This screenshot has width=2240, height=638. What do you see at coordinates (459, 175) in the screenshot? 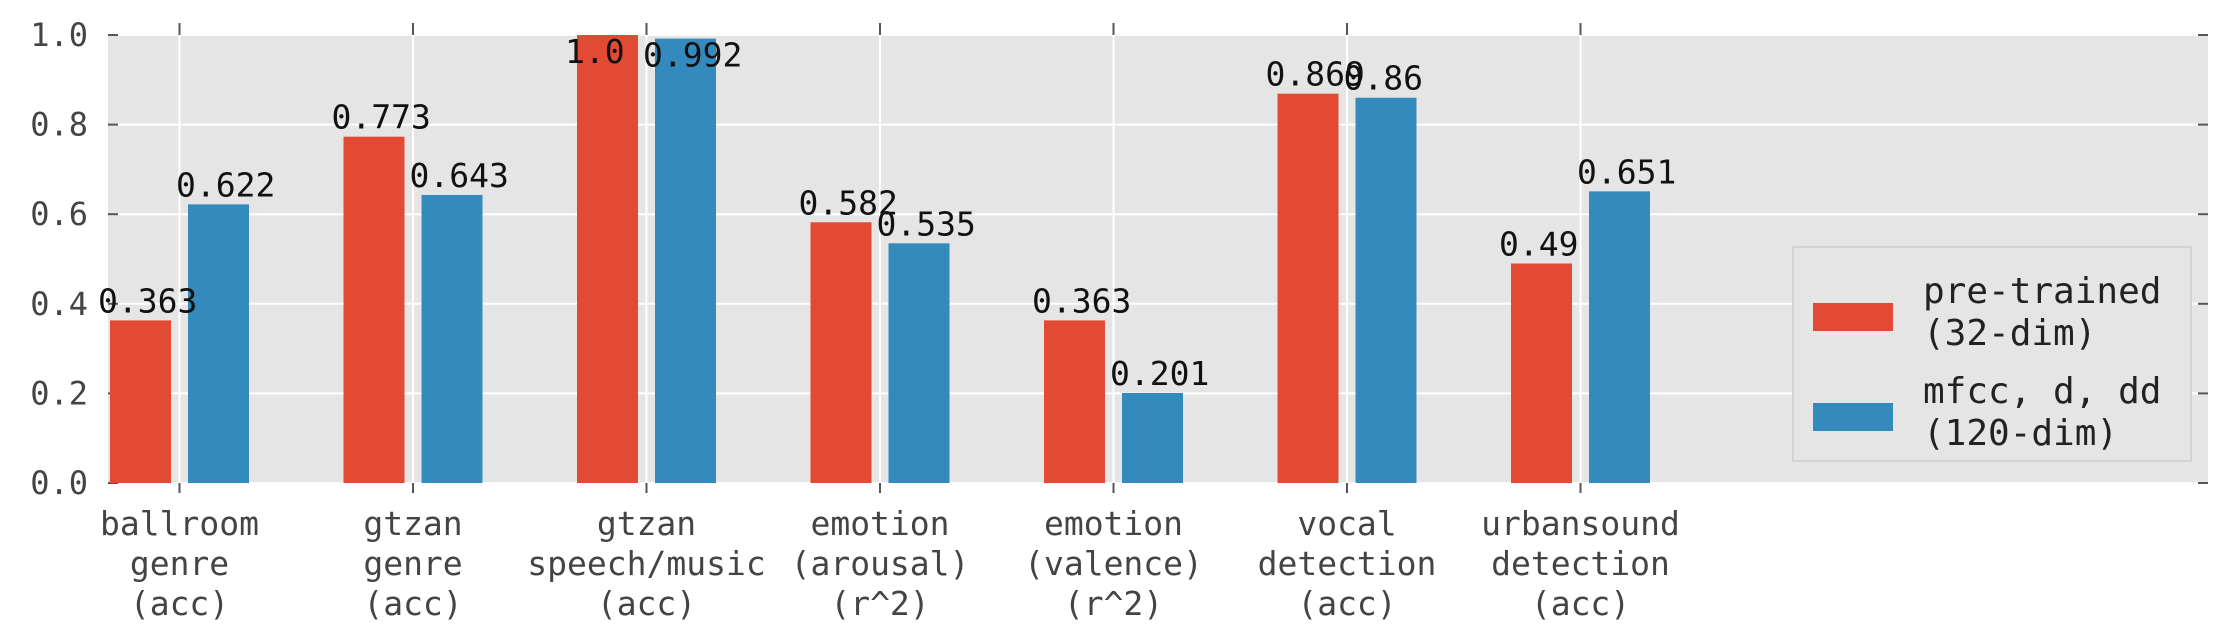
I see `bar-value-label: 0.643` at bounding box center [459, 175].